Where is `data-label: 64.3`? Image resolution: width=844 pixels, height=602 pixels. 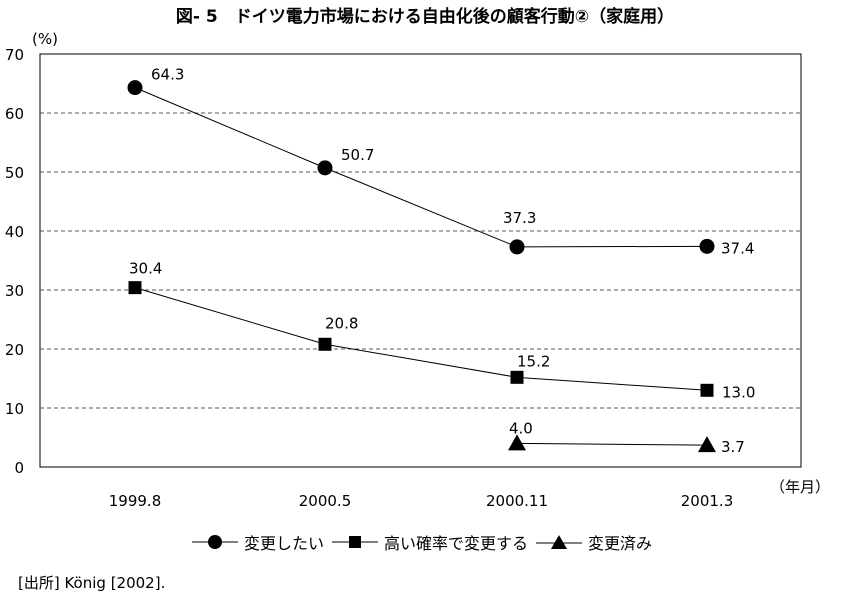 data-label: 64.3 is located at coordinates (167, 75).